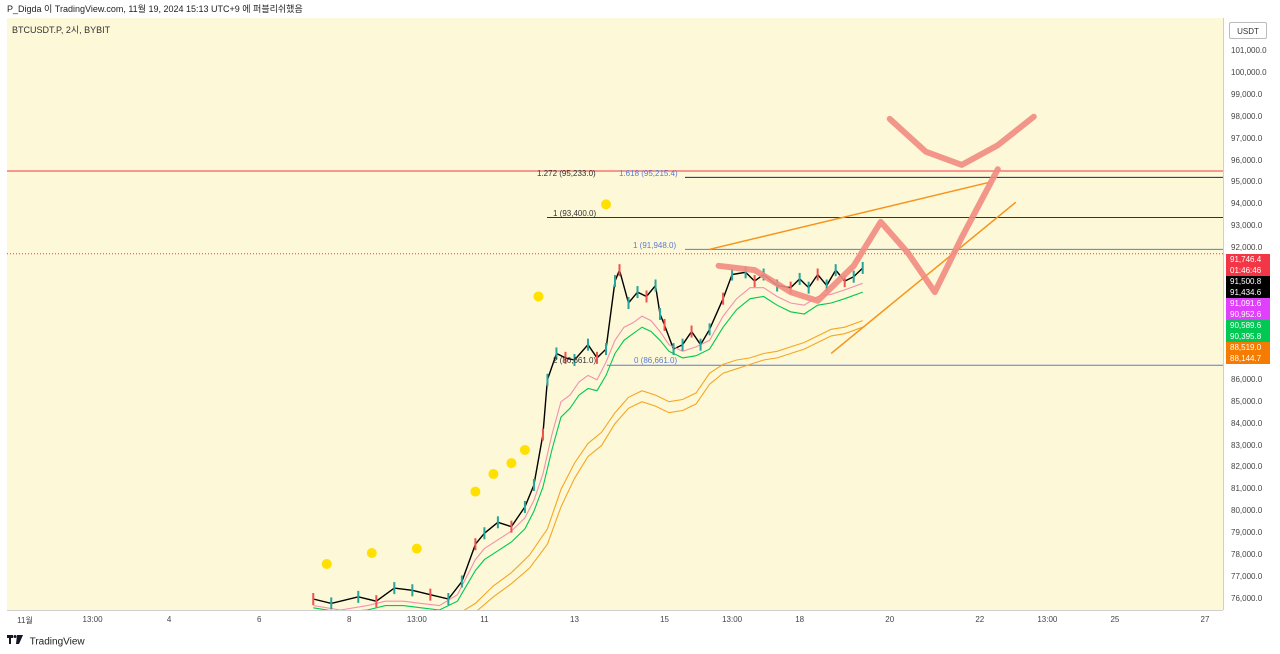 Image resolution: width=1280 pixels, height=654 pixels. What do you see at coordinates (25, 620) in the screenshot?
I see `x-tick-label: 11월` at bounding box center [25, 620].